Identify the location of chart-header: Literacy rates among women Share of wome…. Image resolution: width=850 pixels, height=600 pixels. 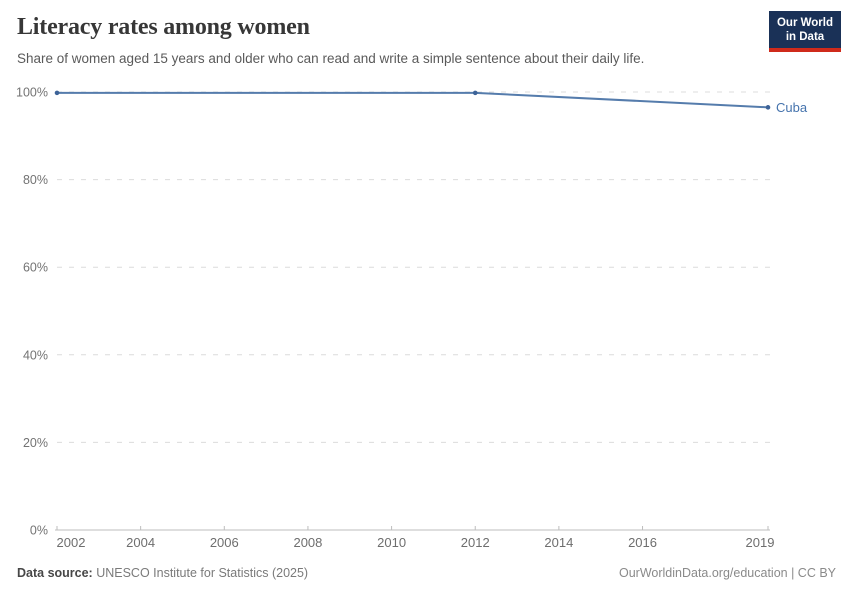
(378, 40).